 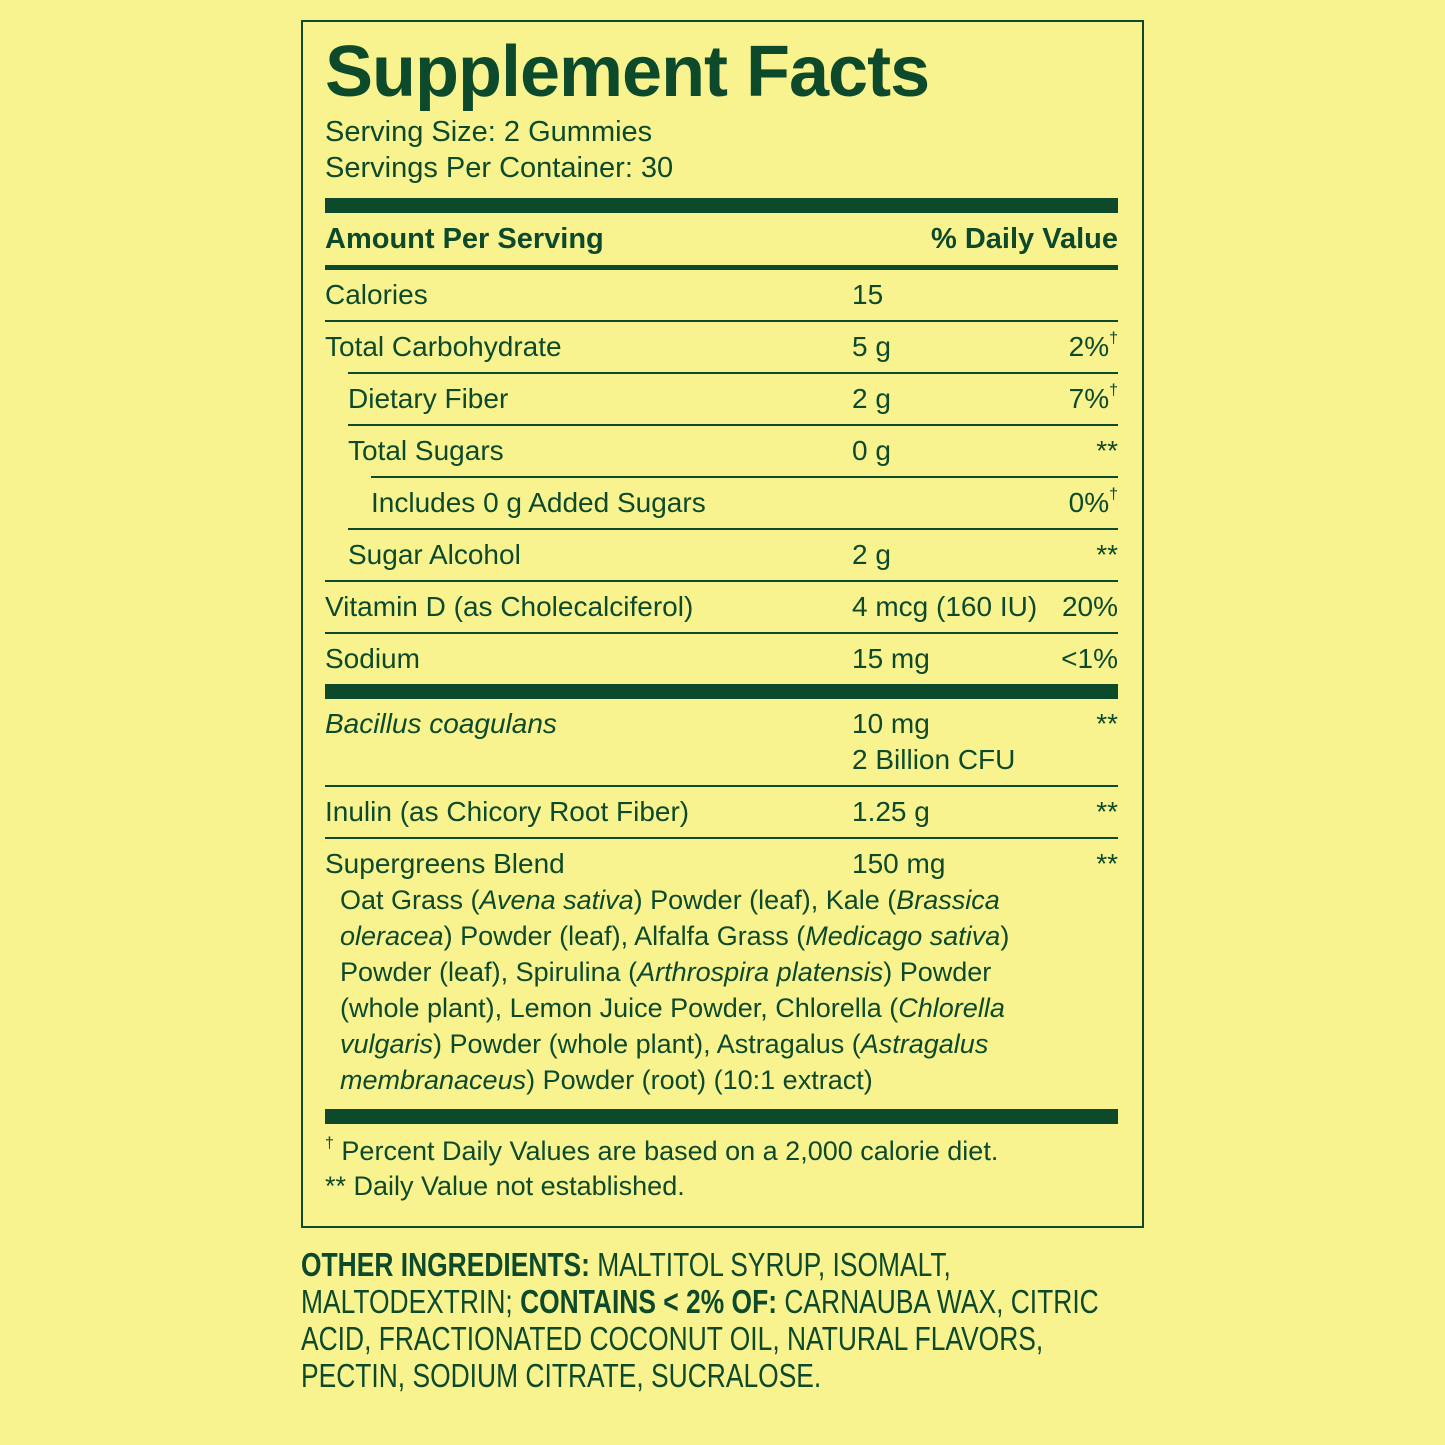 What do you see at coordinates (445, 863) in the screenshot?
I see `nutrient-name: Supergreens Blend` at bounding box center [445, 863].